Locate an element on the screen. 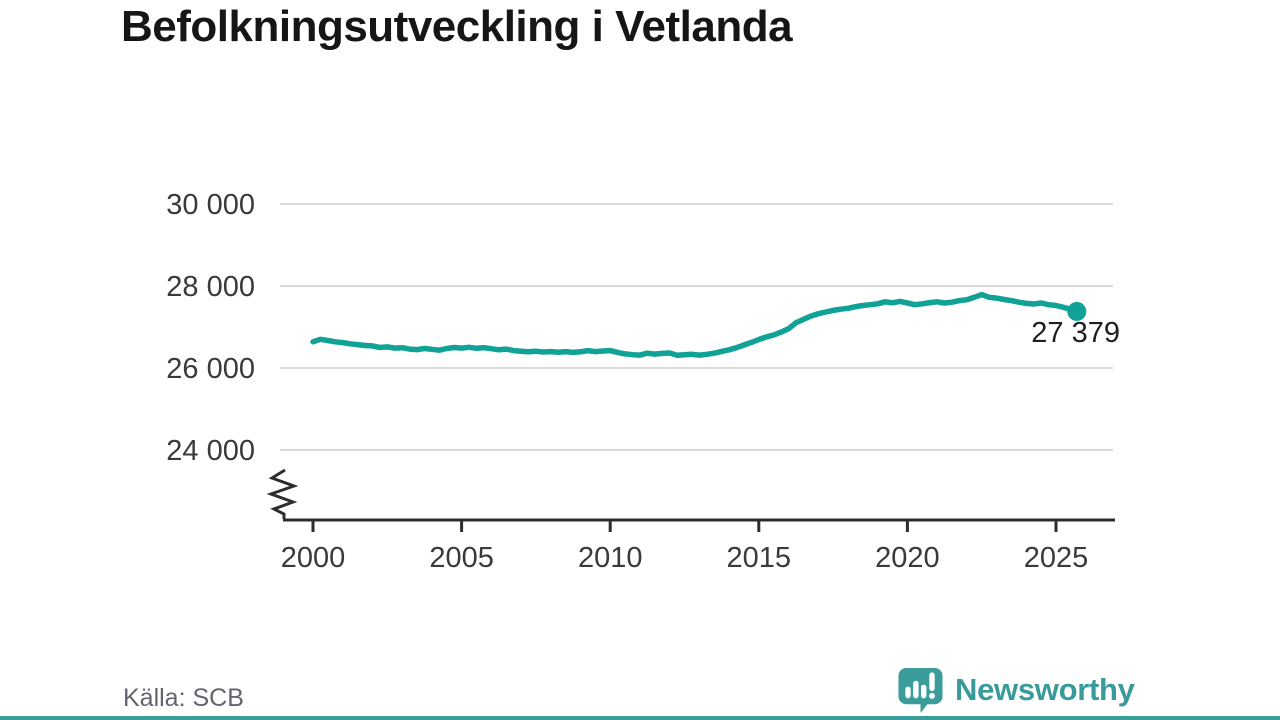 The width and height of the screenshot is (1280, 720). y-tick-label: 30 000 is located at coordinates (210, 205).